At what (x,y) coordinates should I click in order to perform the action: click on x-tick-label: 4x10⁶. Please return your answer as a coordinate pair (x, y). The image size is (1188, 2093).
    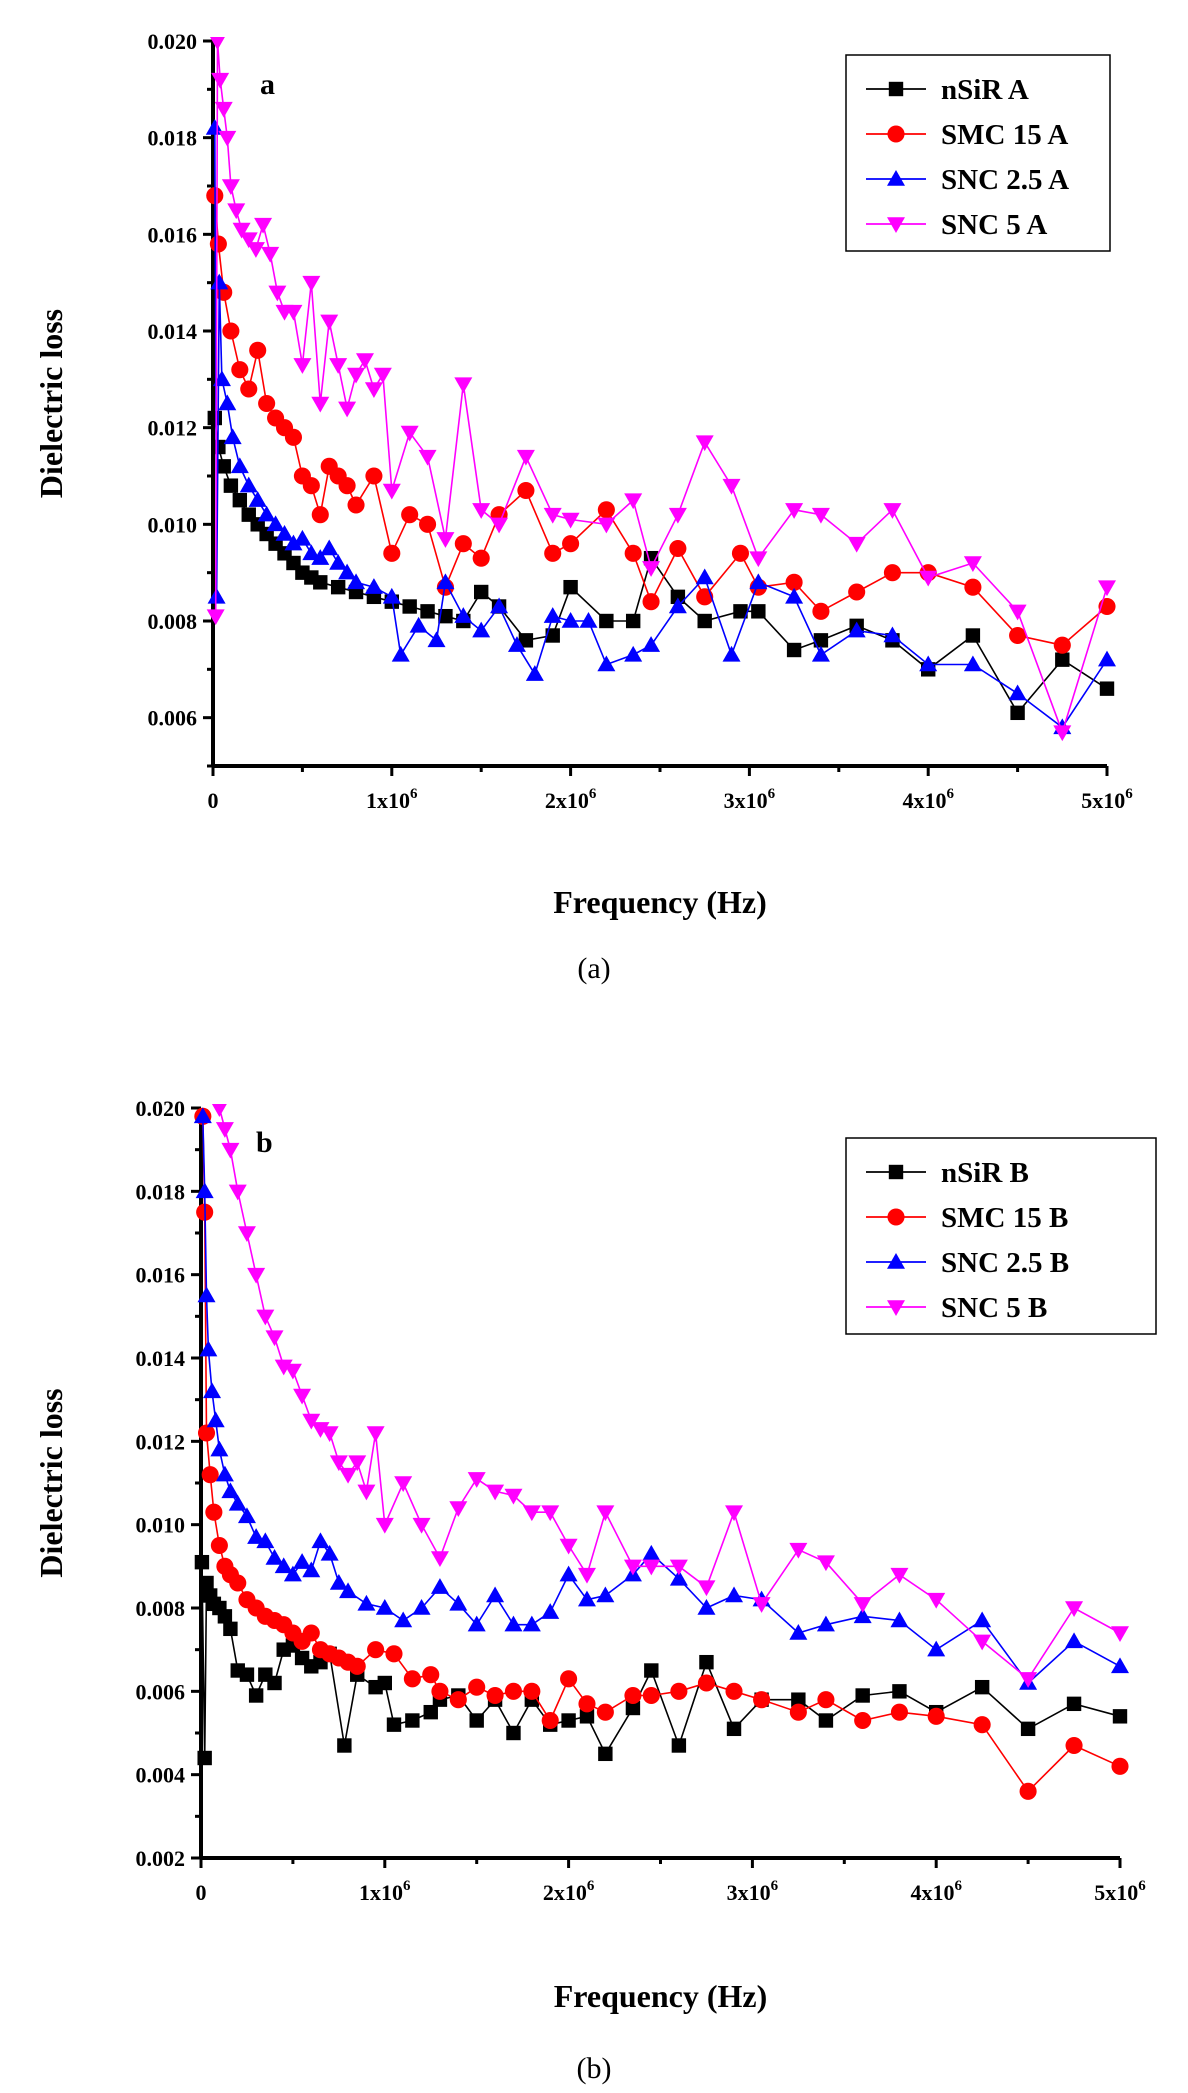
    Looking at the image, I should click on (936, 1891).